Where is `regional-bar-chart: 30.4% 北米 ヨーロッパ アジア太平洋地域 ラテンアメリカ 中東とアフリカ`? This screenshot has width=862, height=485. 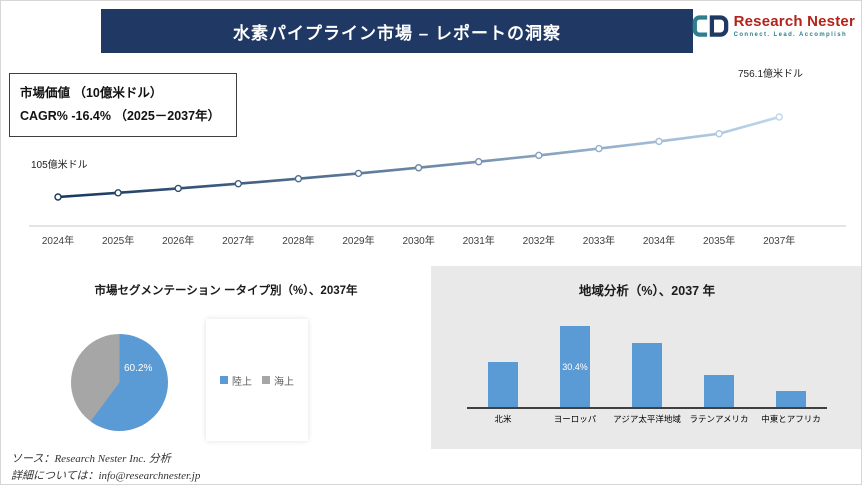 regional-bar-chart: 30.4% 北米 ヨーロッパ アジア太平洋地域 ラテンアメリカ 中東とアフリカ is located at coordinates (647, 373).